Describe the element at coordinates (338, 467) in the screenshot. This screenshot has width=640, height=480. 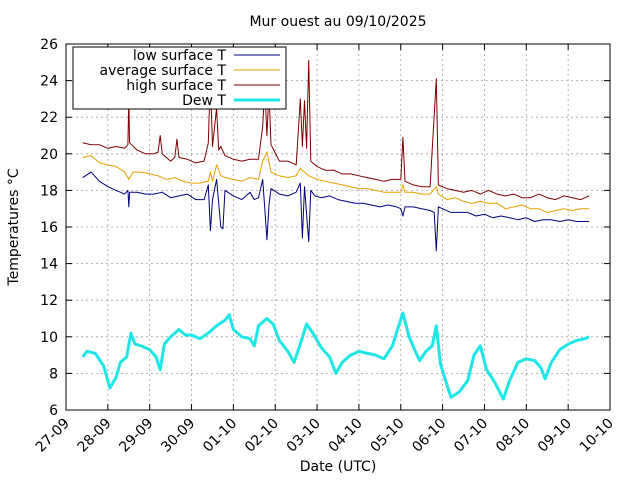
I see `x-axis-title: Date (UTC)` at that location.